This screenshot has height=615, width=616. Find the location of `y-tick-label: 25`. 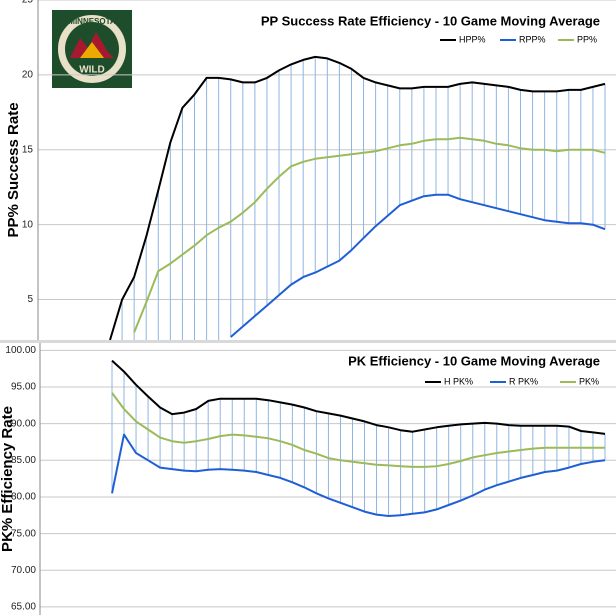

y-tick-label: 25 is located at coordinates (28, 3).